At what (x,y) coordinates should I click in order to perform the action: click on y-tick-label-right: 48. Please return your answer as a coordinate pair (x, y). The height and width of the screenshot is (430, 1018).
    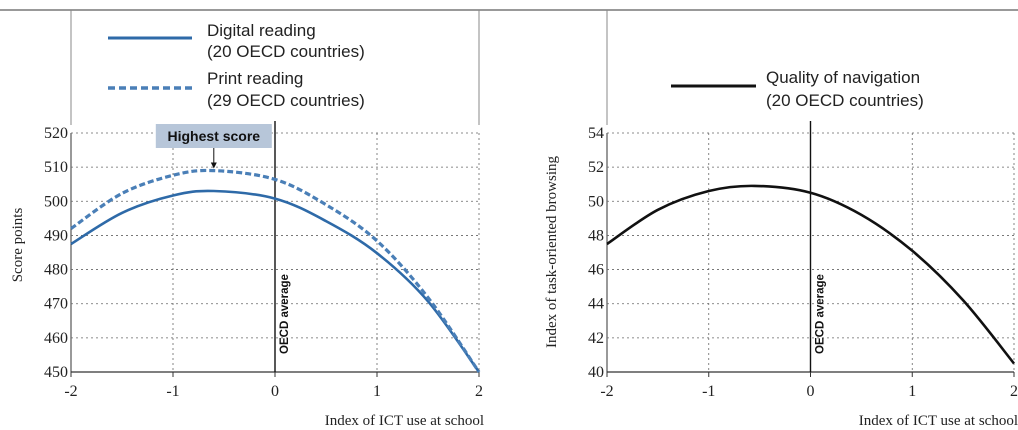
    Looking at the image, I should click on (596, 235).